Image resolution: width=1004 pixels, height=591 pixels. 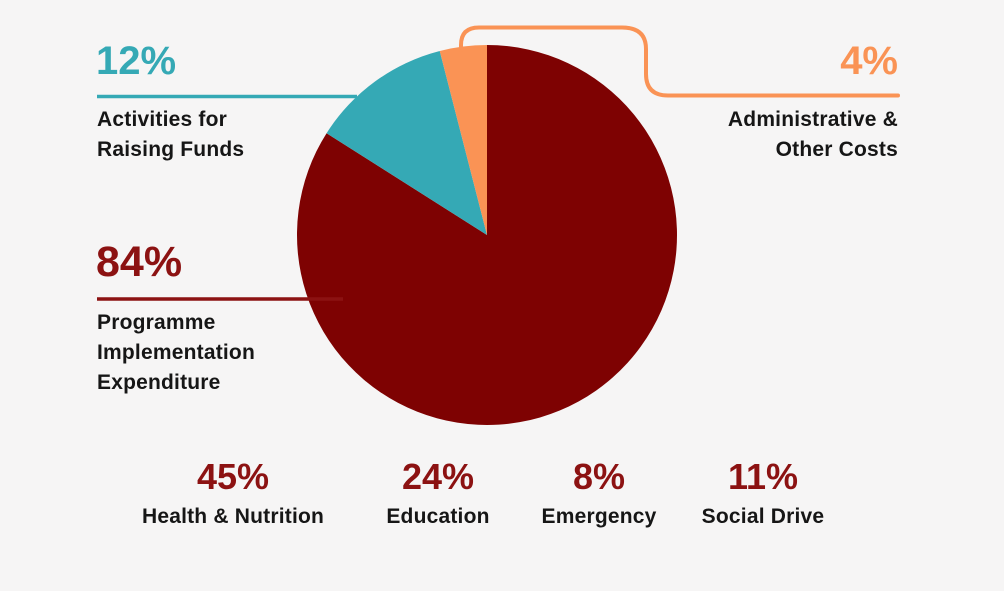 I want to click on label-line: Implementation, so click(x=176, y=352).